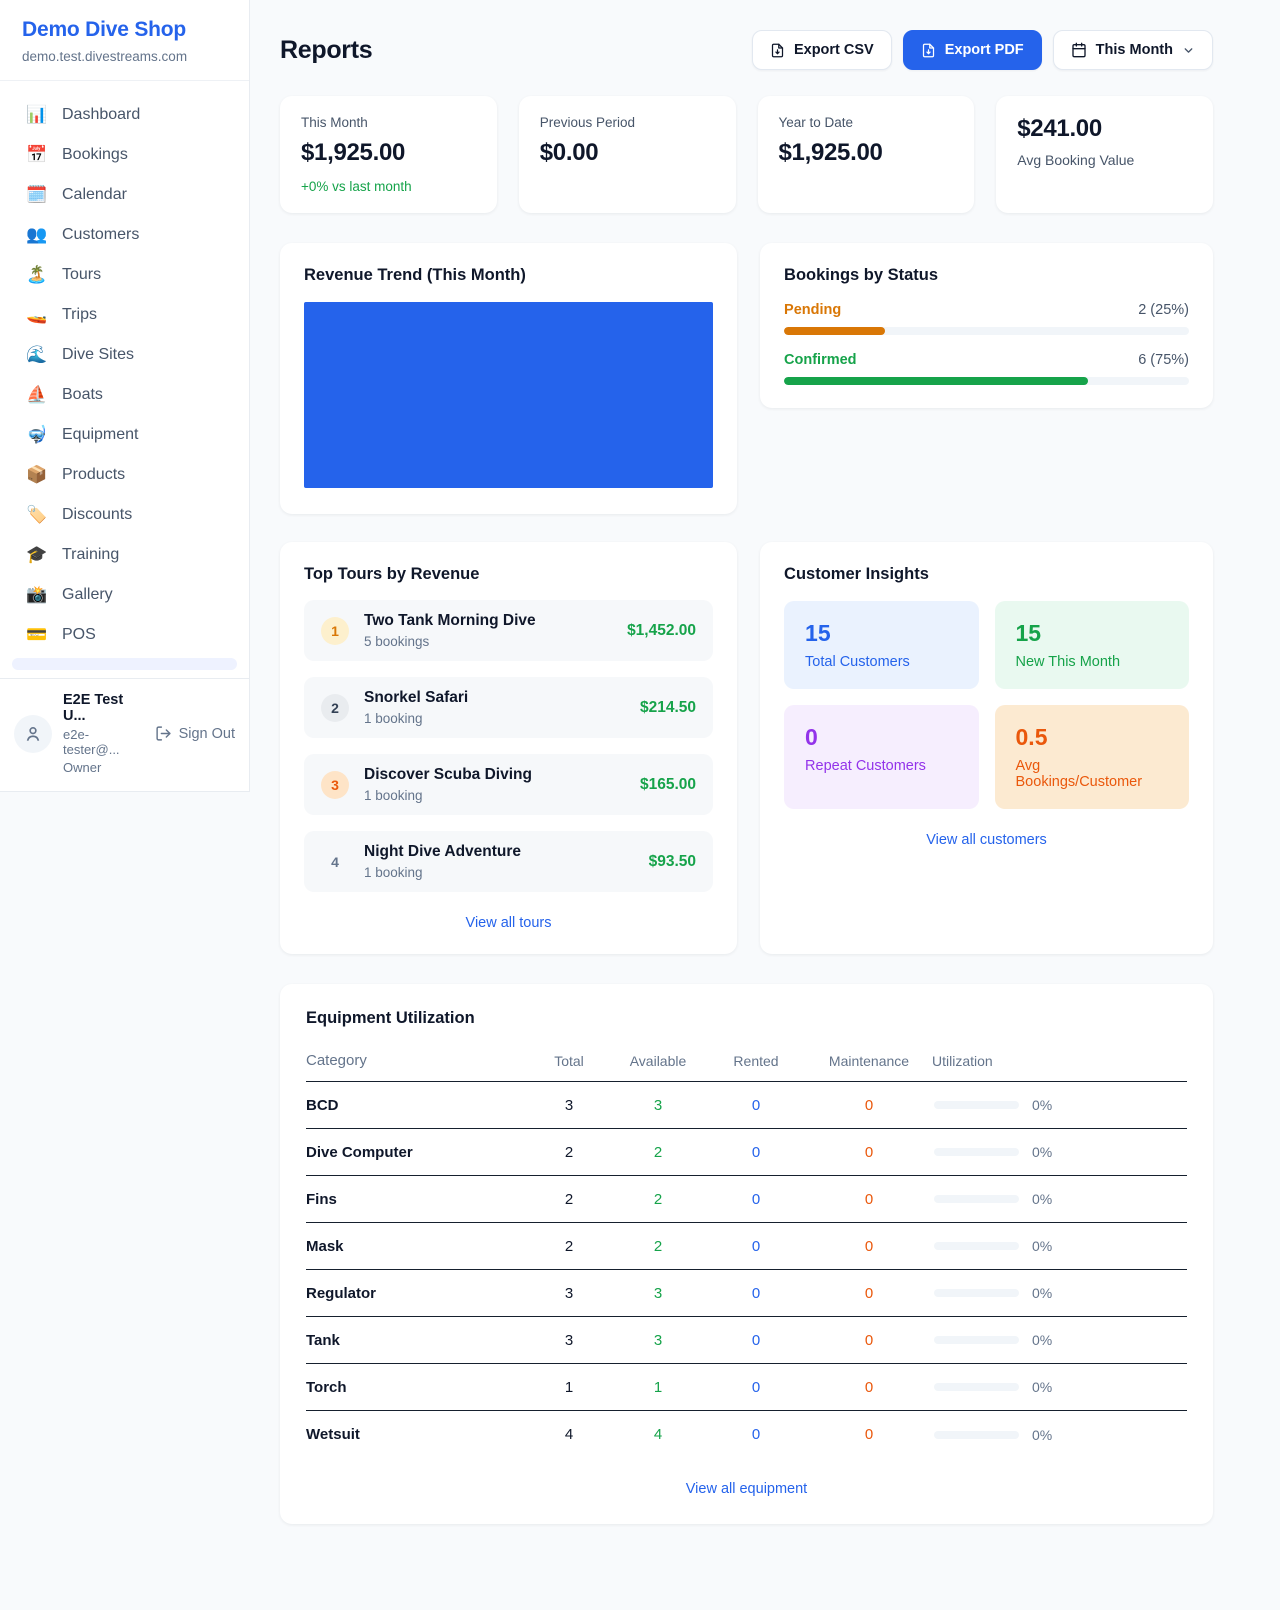 This screenshot has width=1280, height=1610. Describe the element at coordinates (87, 594) in the screenshot. I see `sidebar-item-label: Gallery` at that location.